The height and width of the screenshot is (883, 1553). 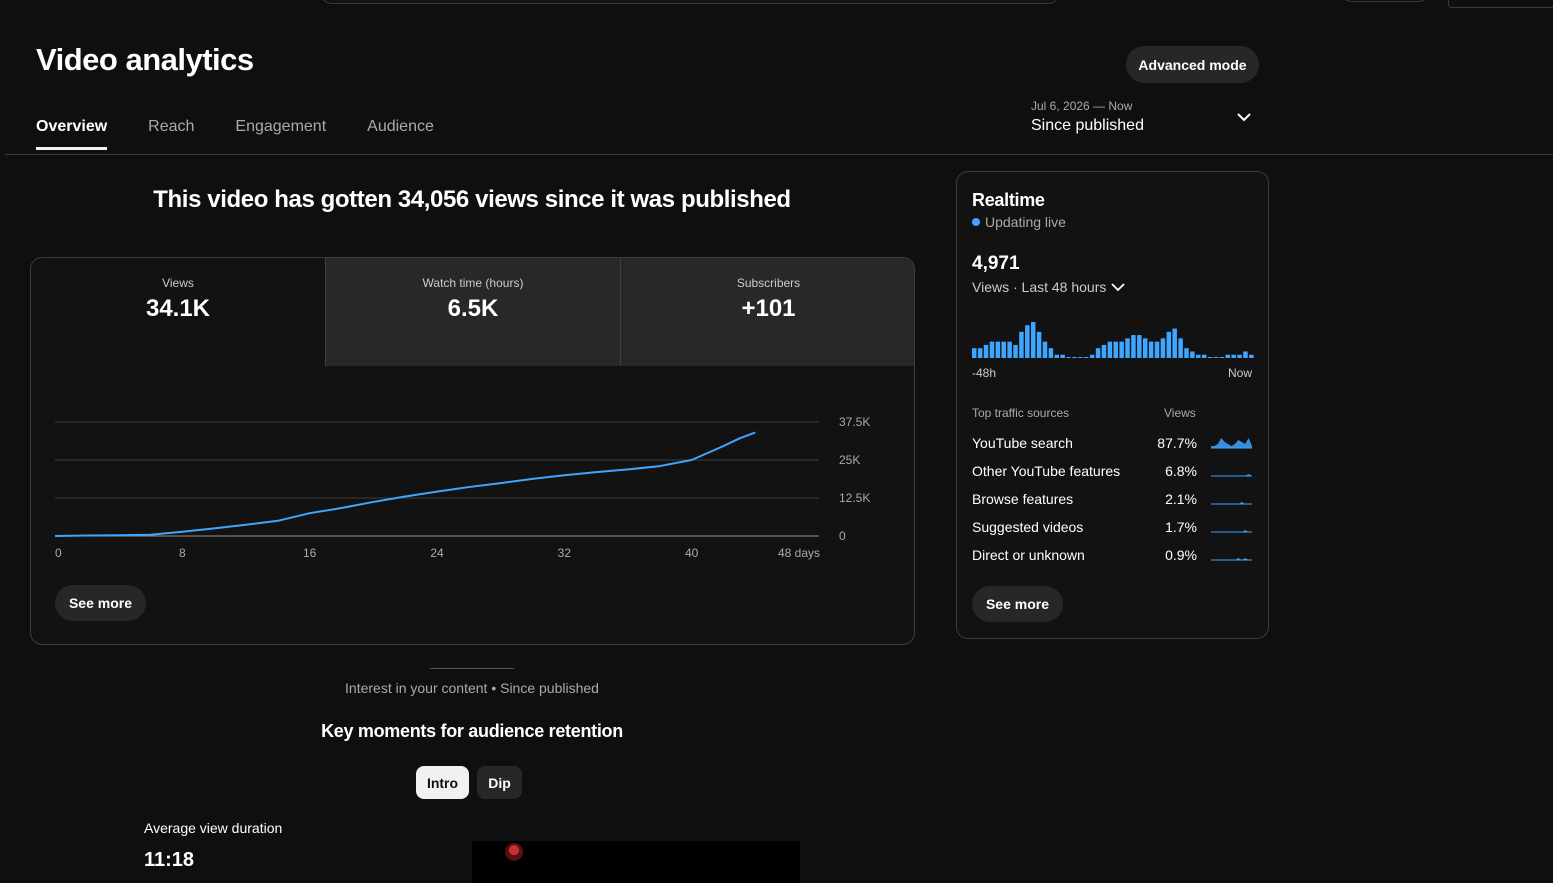 I want to click on y-tick-label: 12.5K, so click(x=854, y=498).